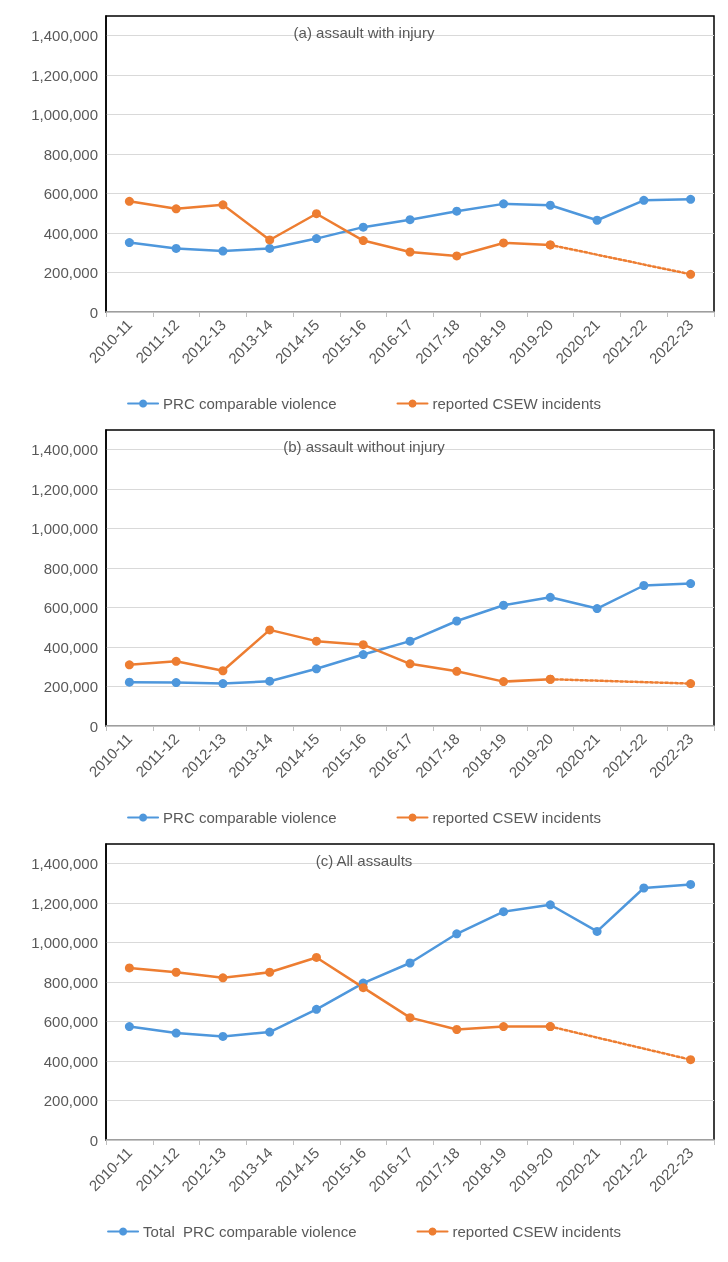 The height and width of the screenshot is (1262, 728). Describe the element at coordinates (250, 1231) in the screenshot. I see `legend-label: Total PRC comparable violence` at that location.